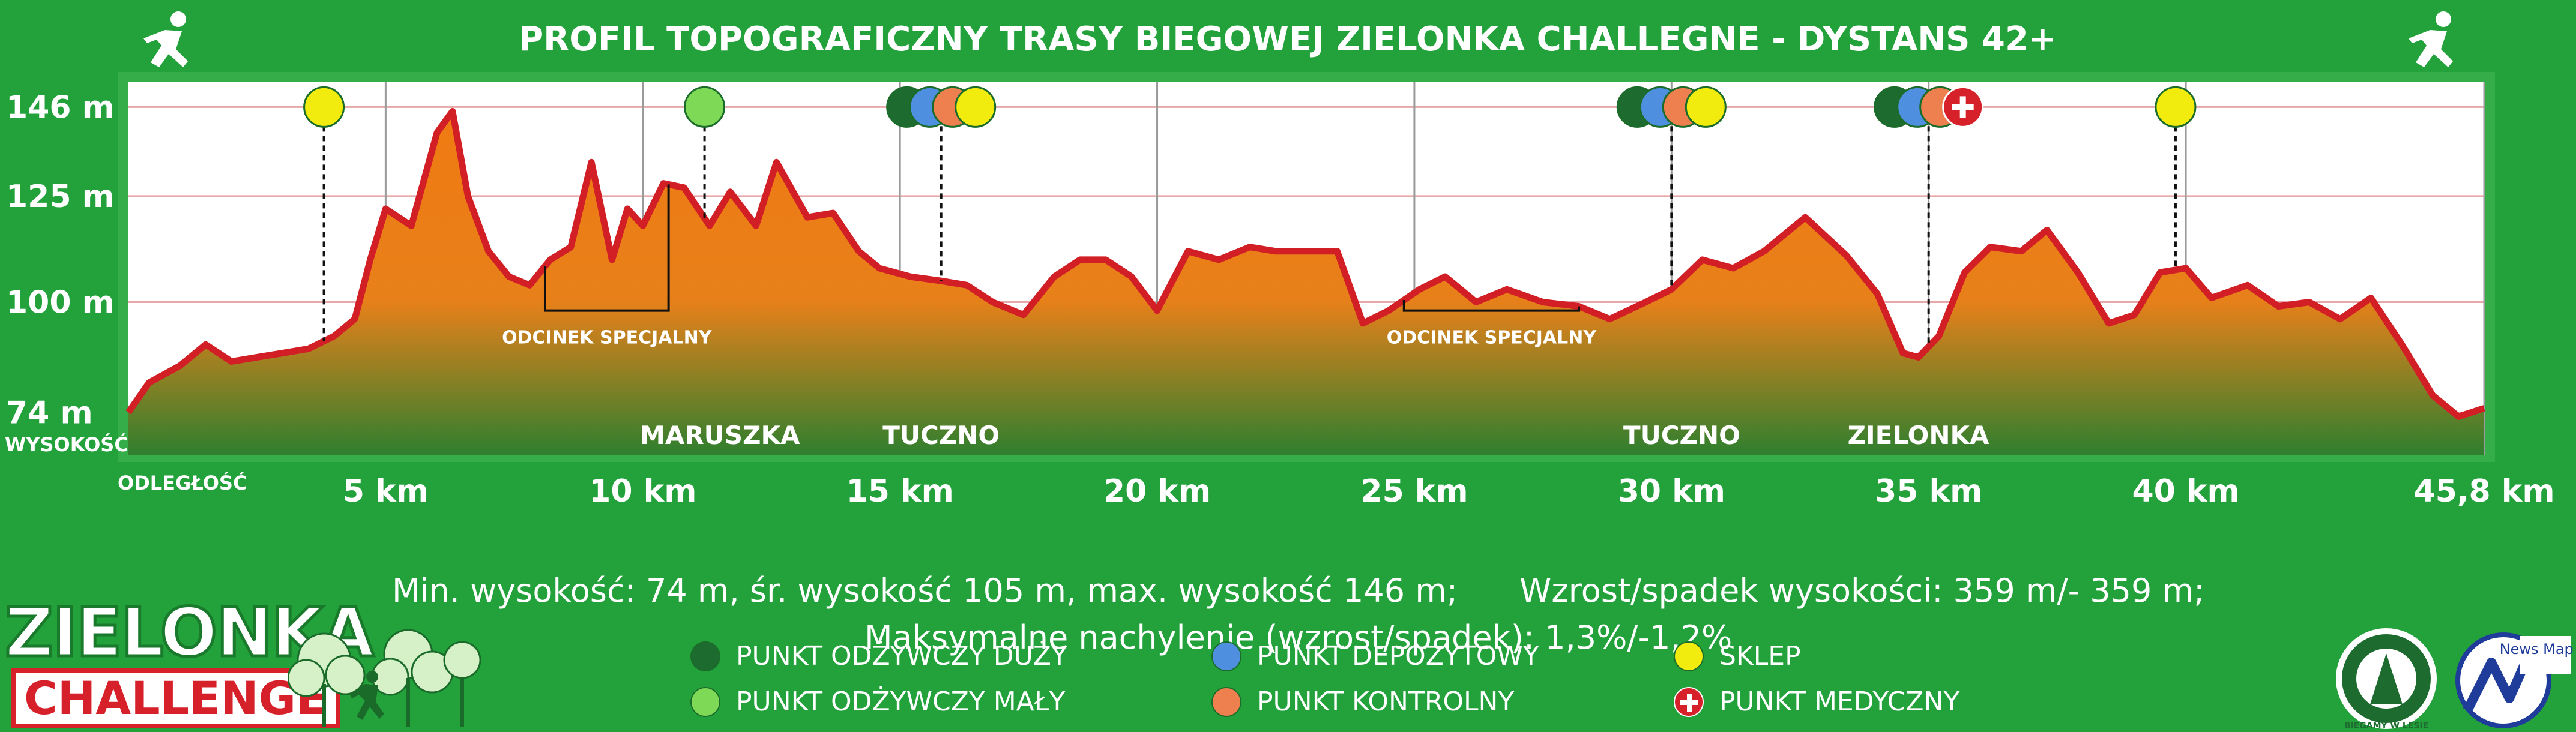 The width and height of the screenshot is (2576, 732). What do you see at coordinates (1671, 491) in the screenshot?
I see `x-tick-label: 30 km` at bounding box center [1671, 491].